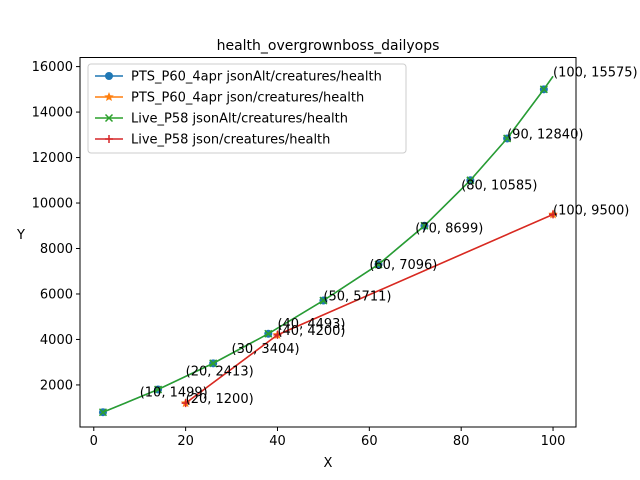 This screenshot has width=640, height=480. Describe the element at coordinates (56, 340) in the screenshot. I see `y-tick-label: 4000` at that location.